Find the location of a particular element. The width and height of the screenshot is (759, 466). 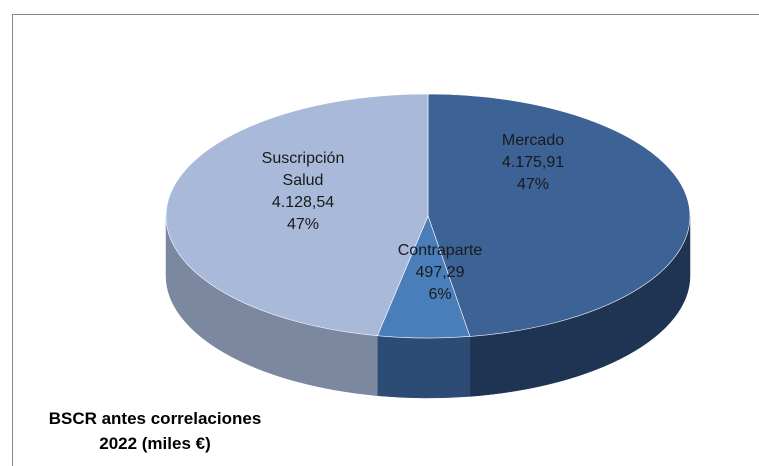

data-label: Mercado 4.175,91 47% is located at coordinates (533, 163).